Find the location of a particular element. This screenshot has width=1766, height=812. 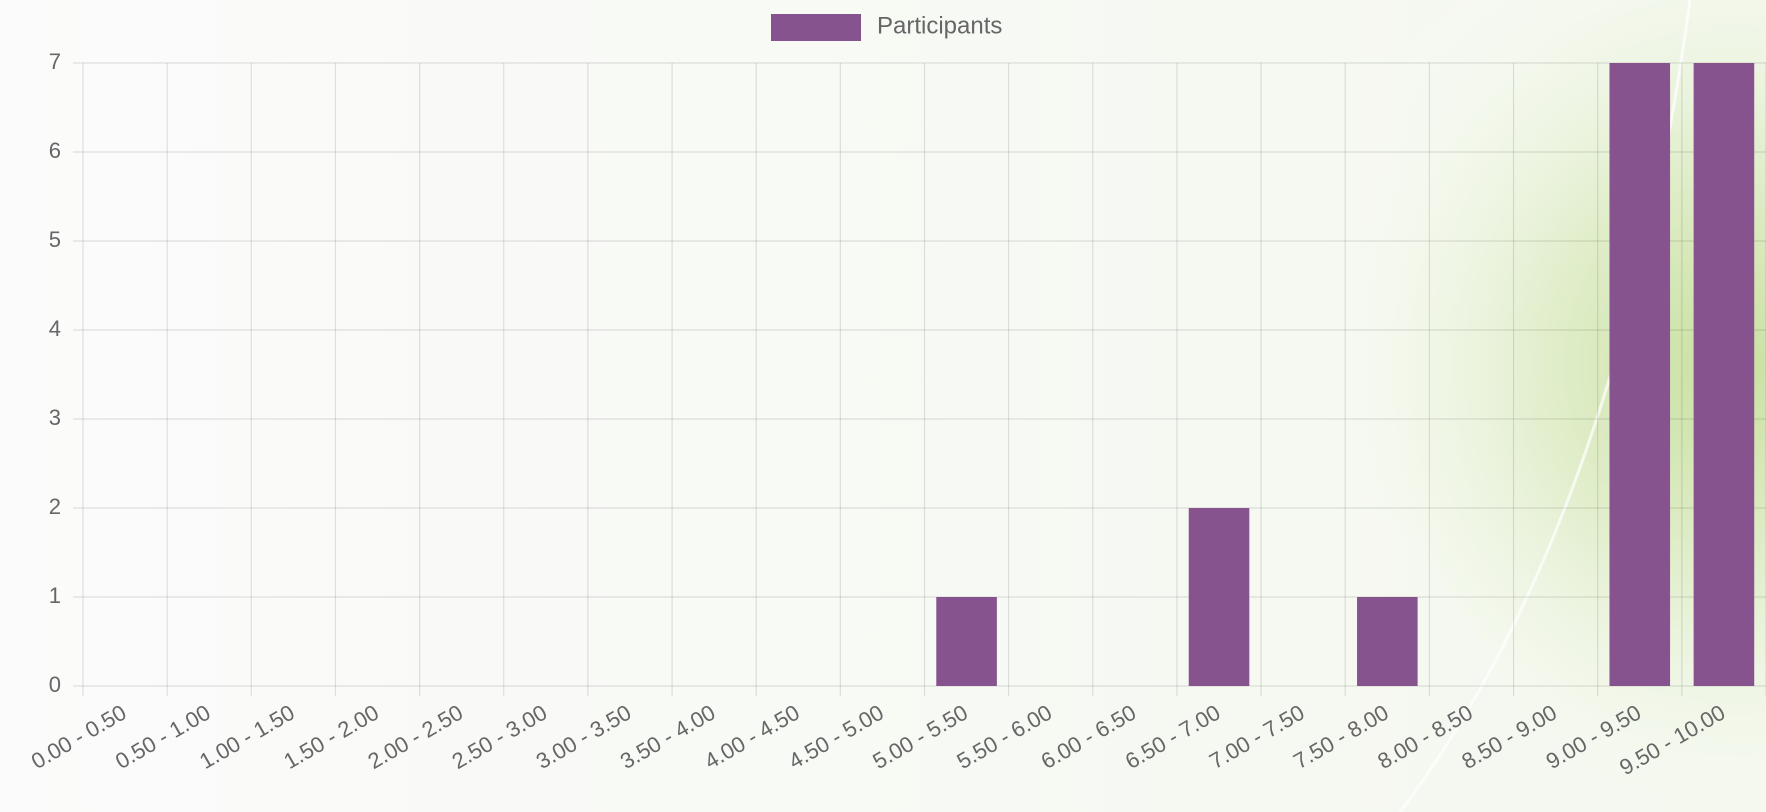

y-tick-label: 2 is located at coordinates (55, 506).